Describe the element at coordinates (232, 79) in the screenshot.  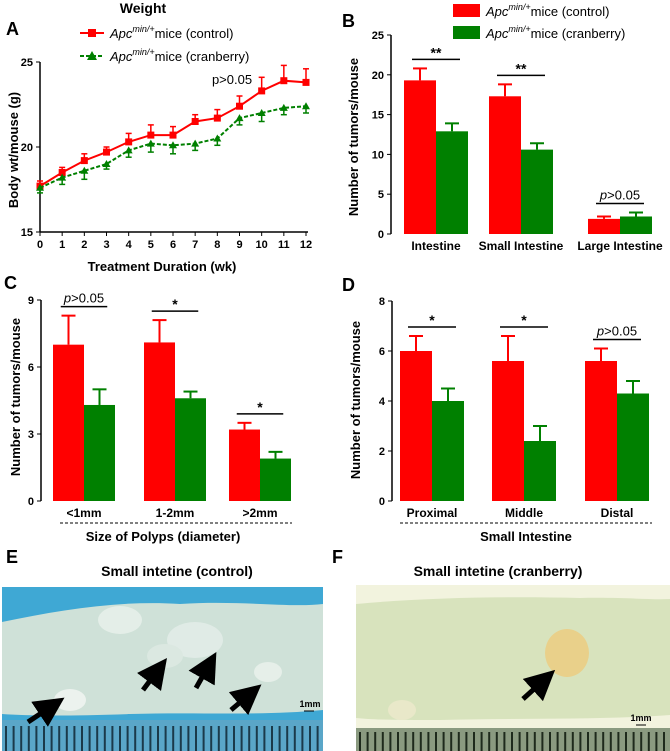
I see `panel-a-annotation: p>0.05` at that location.